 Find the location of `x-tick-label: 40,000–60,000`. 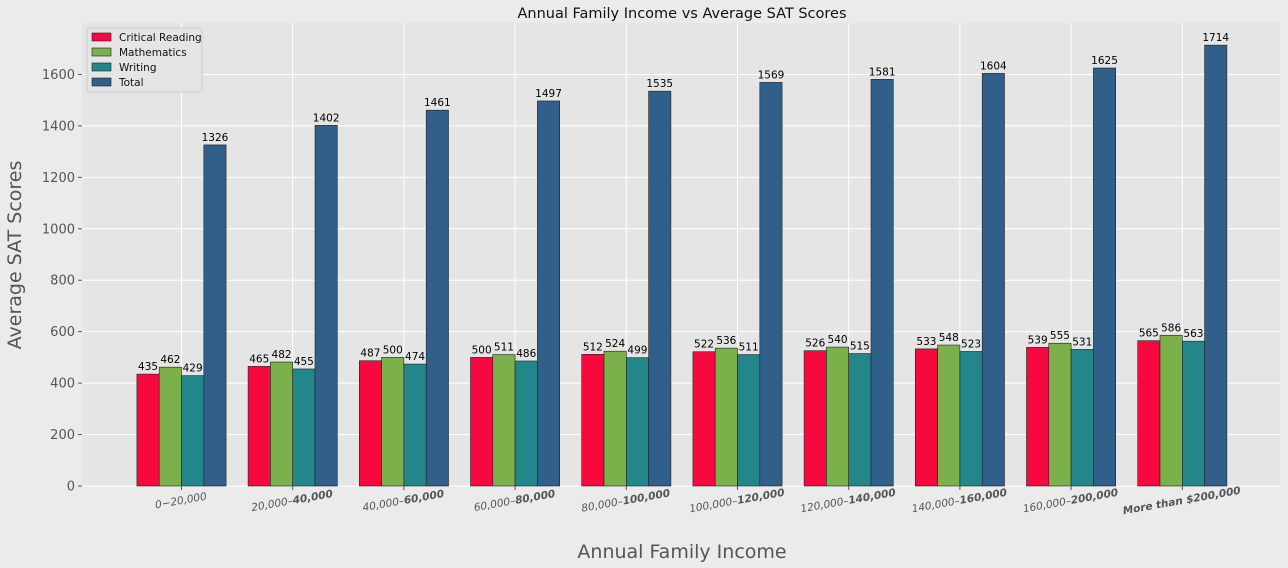

x-tick-label: 40,000–60,000 is located at coordinates (403, 501).